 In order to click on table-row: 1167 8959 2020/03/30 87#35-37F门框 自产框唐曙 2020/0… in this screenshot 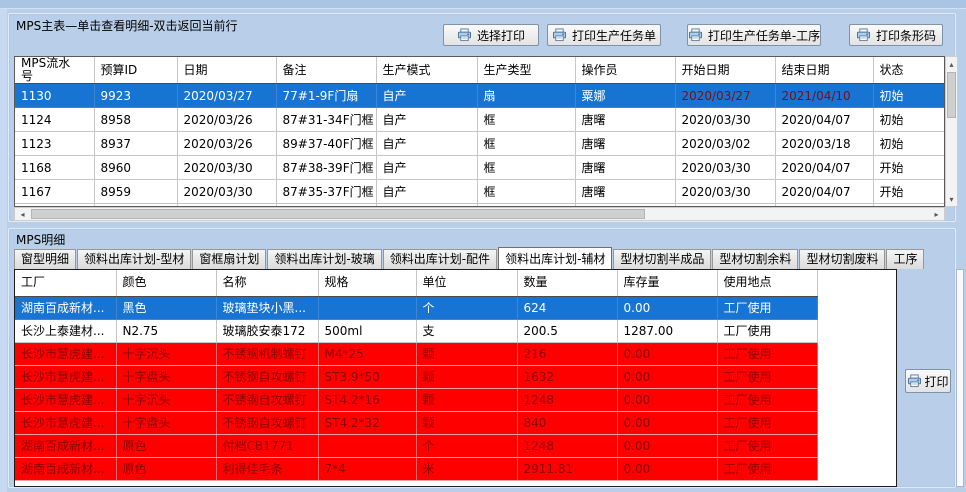, I will do `click(479, 191)`.